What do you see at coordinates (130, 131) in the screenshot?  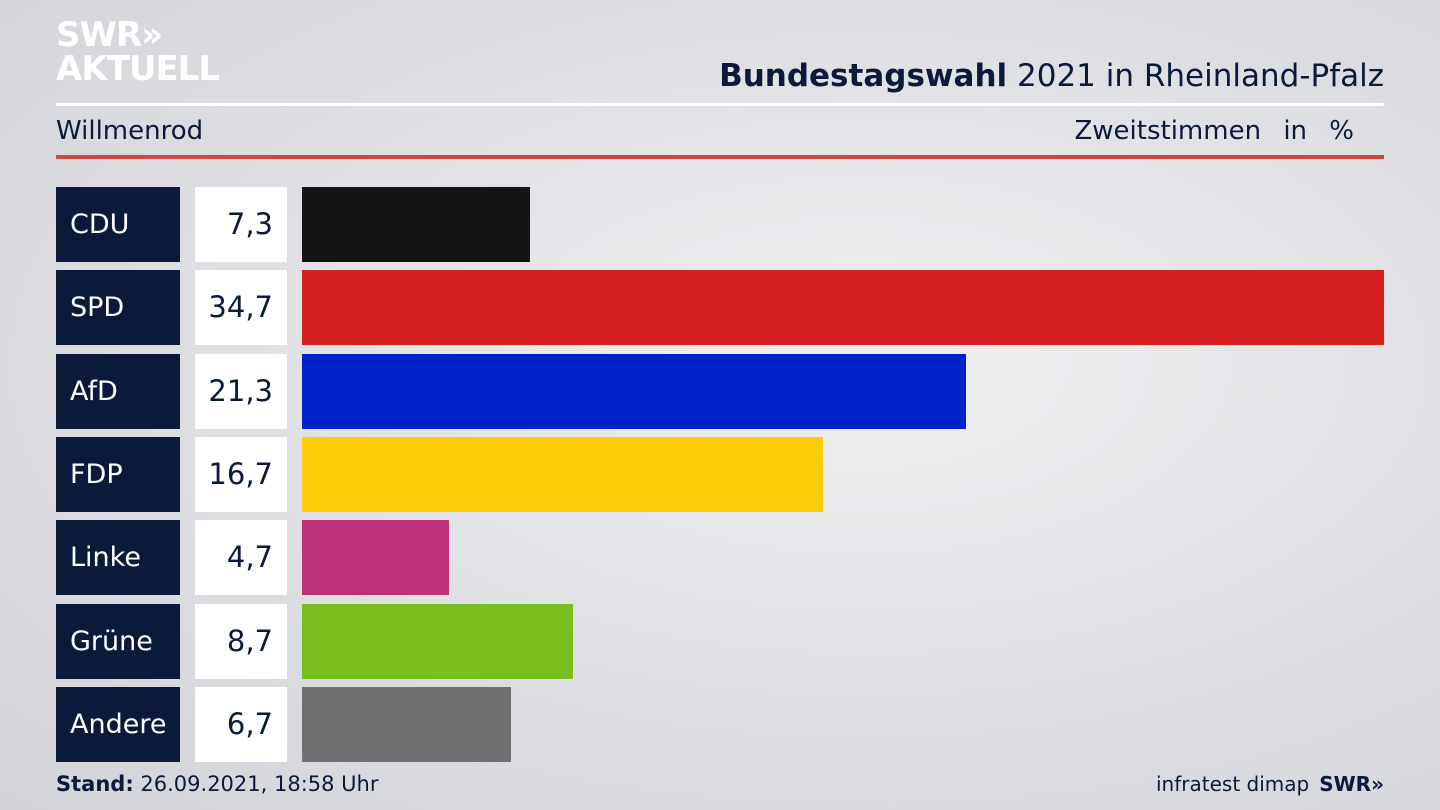 I see `location: Willmenrod` at bounding box center [130, 131].